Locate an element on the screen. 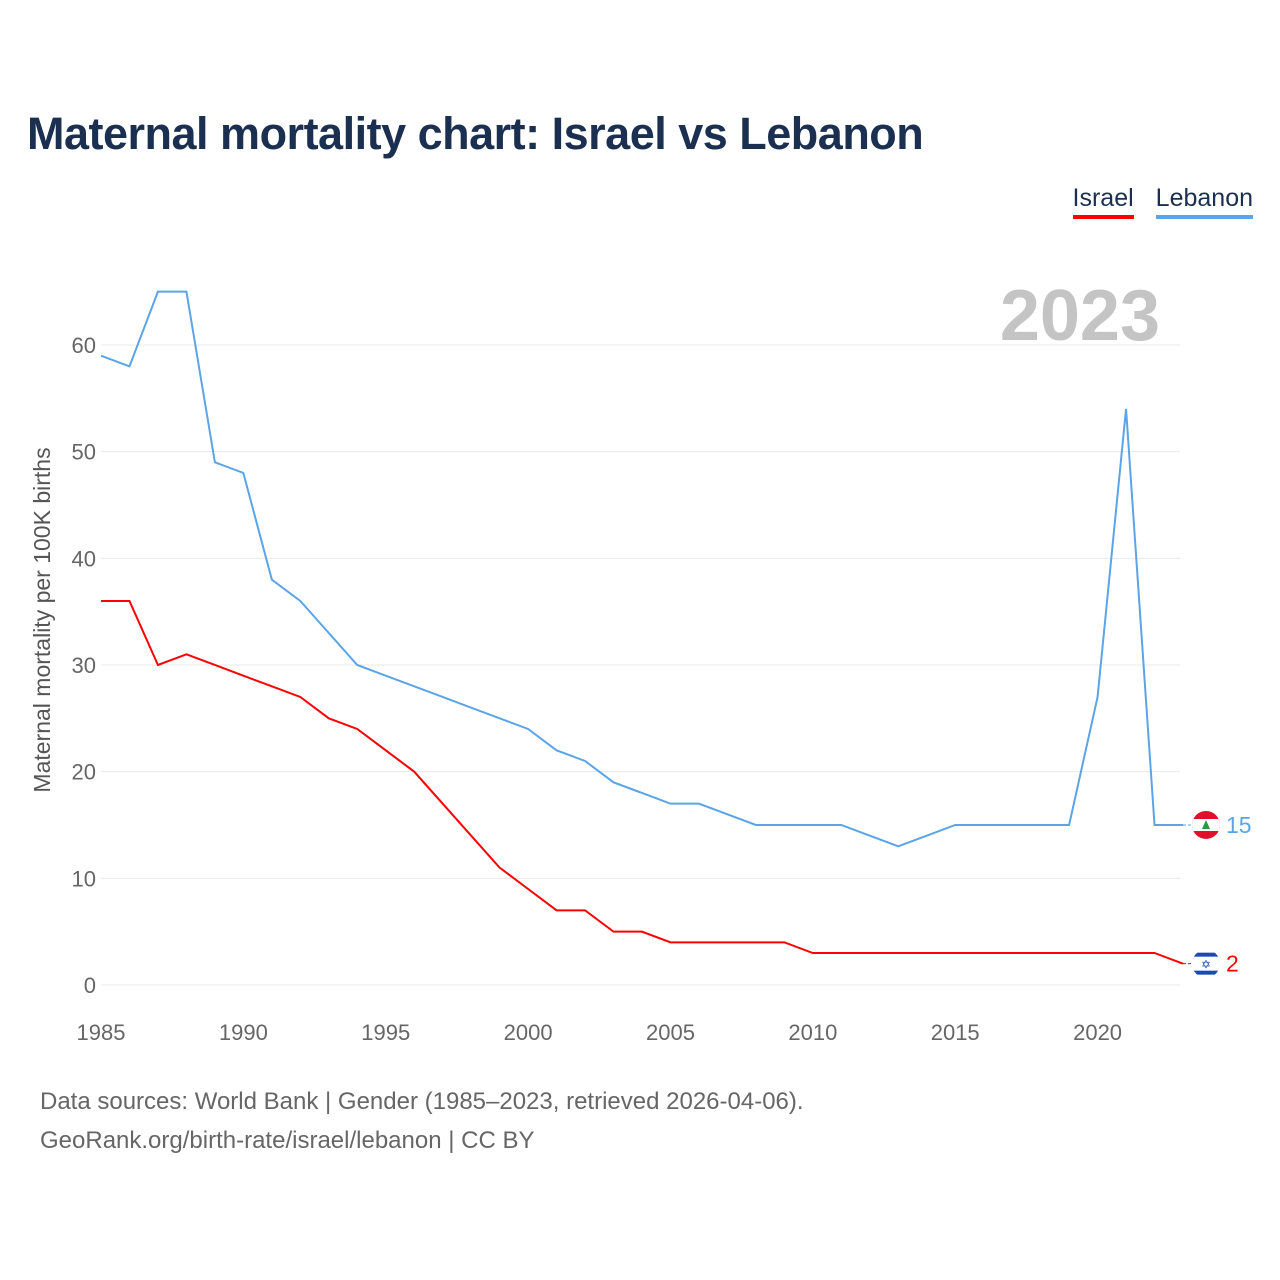 The height and width of the screenshot is (1280, 1280). x-tick-label: 2015 is located at coordinates (955, 1032).